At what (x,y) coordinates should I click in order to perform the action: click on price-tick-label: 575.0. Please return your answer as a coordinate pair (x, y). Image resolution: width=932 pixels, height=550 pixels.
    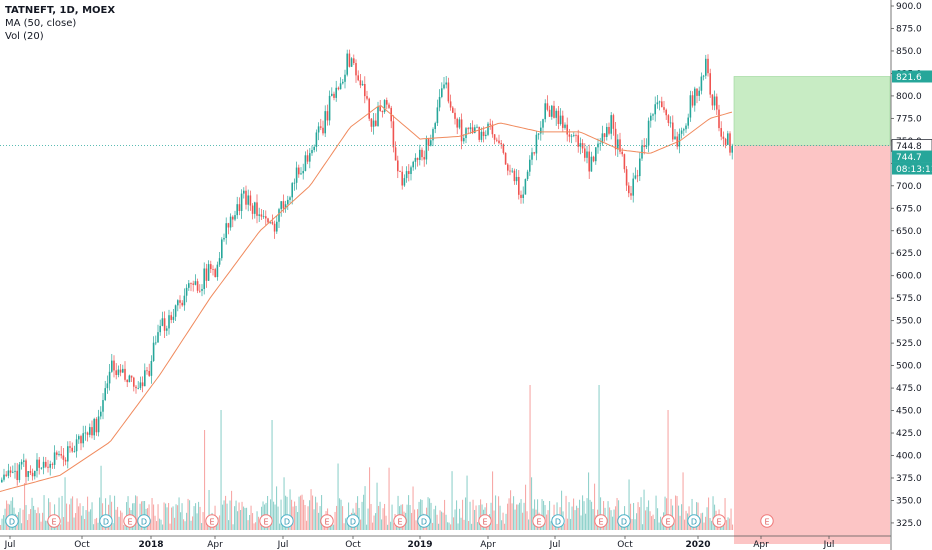
    Looking at the image, I should click on (909, 299).